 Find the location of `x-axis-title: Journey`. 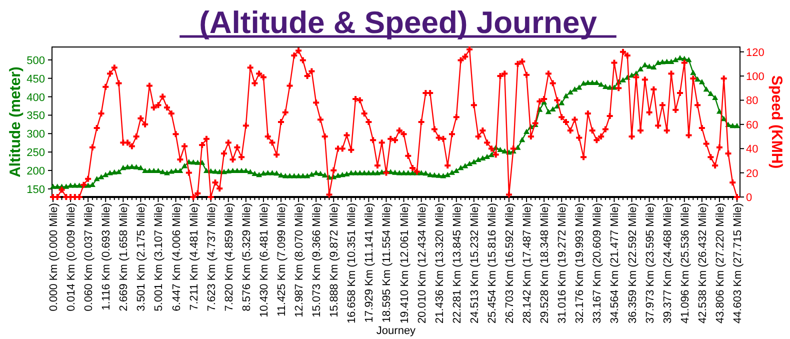

x-axis-title: Journey is located at coordinates (396, 331).